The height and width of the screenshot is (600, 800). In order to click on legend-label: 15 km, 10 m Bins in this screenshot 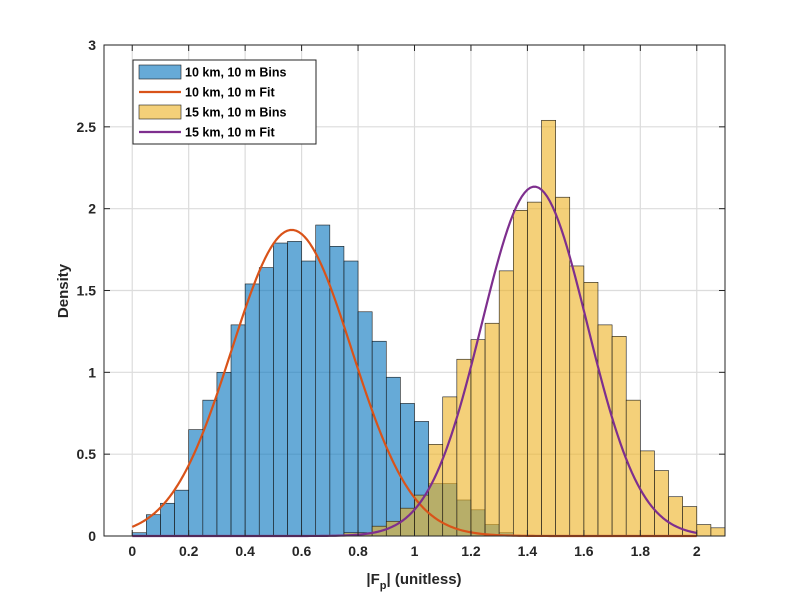, I will do `click(235, 113)`.